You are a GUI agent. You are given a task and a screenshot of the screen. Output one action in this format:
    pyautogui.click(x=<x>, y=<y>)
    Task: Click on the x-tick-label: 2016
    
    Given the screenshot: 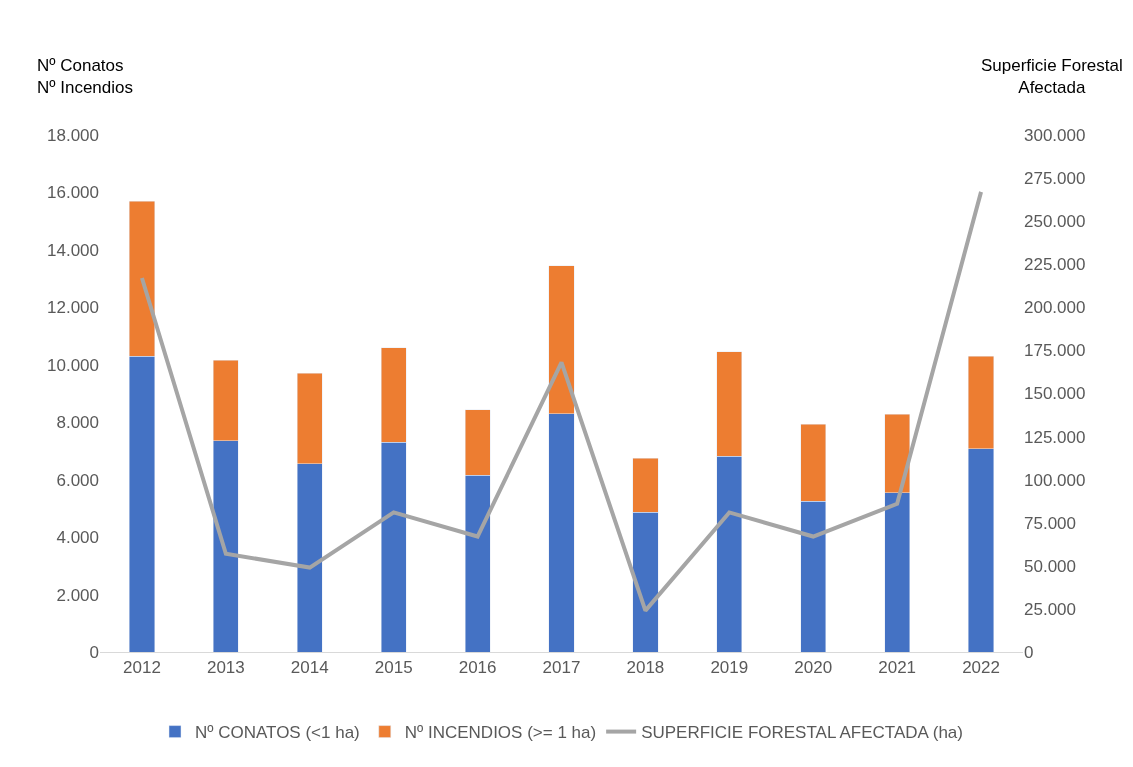 What is the action you would take?
    pyautogui.click(x=477, y=668)
    